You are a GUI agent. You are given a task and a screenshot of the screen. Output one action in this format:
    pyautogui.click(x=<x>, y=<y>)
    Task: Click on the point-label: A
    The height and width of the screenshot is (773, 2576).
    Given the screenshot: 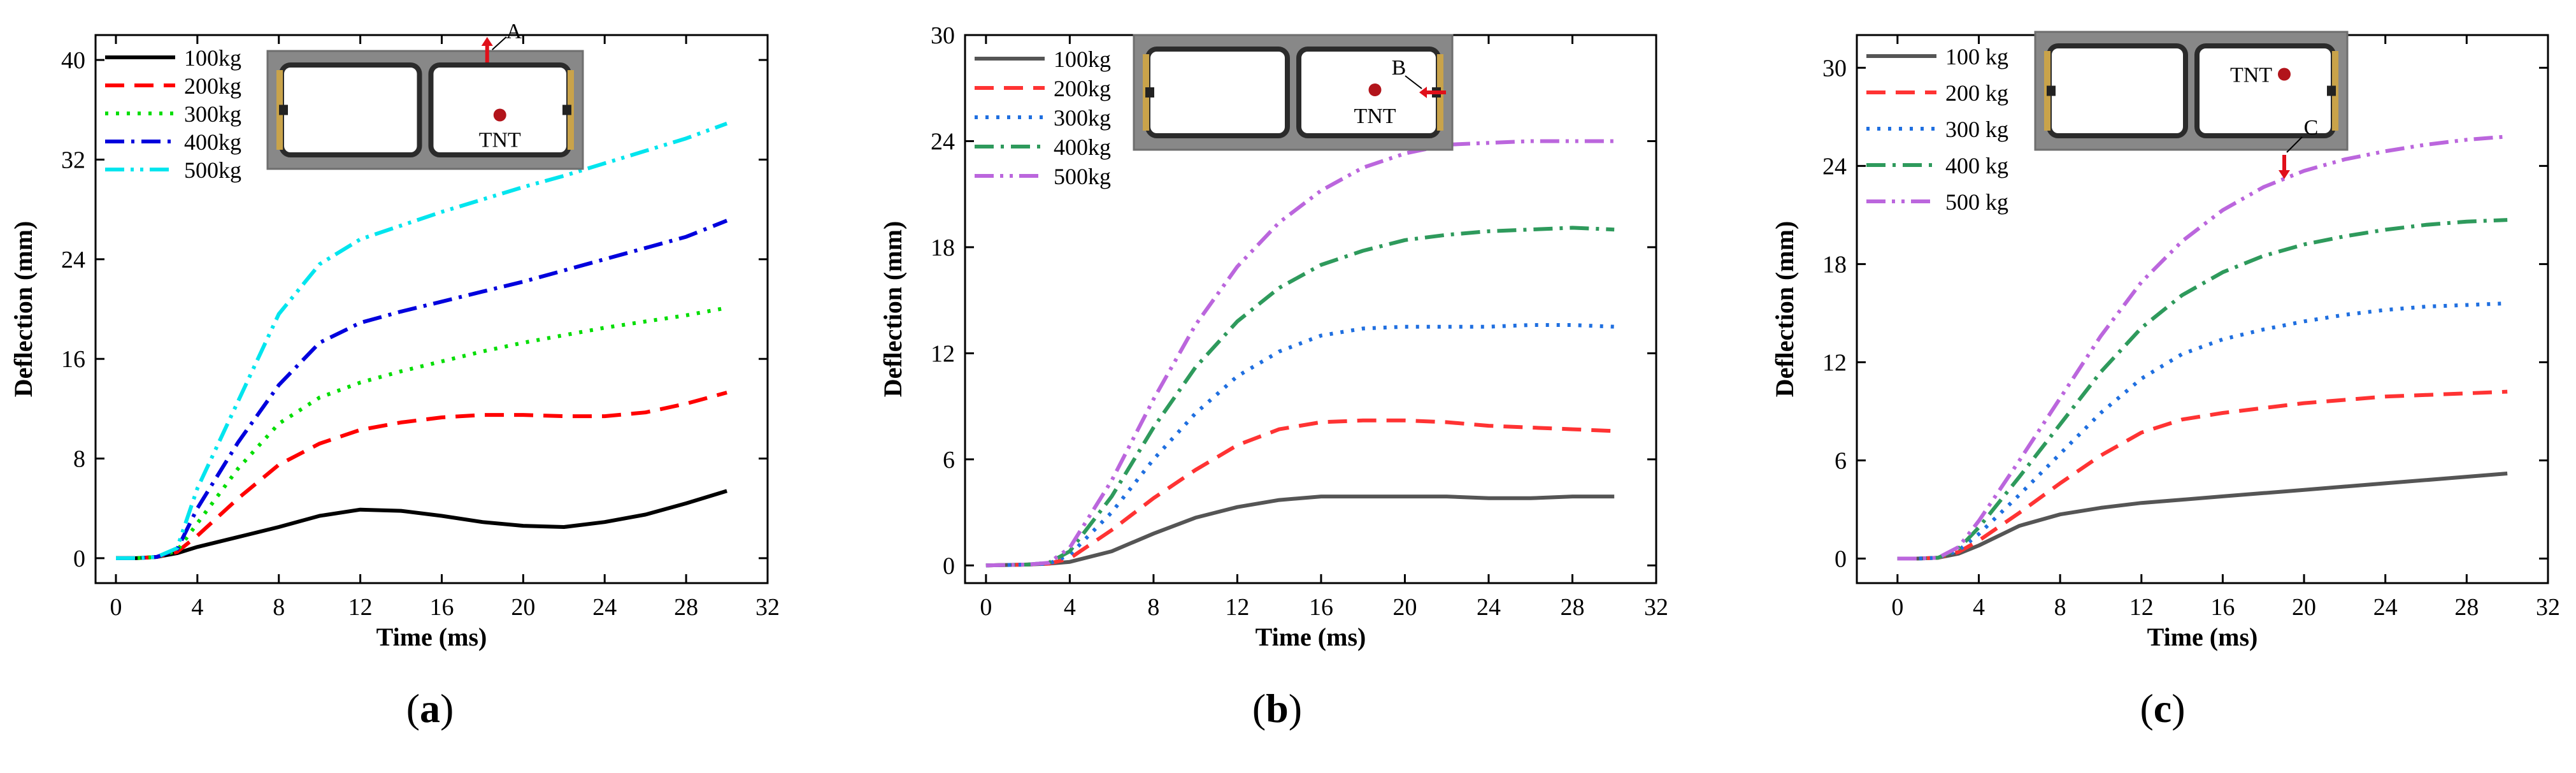 What is the action you would take?
    pyautogui.click(x=514, y=31)
    